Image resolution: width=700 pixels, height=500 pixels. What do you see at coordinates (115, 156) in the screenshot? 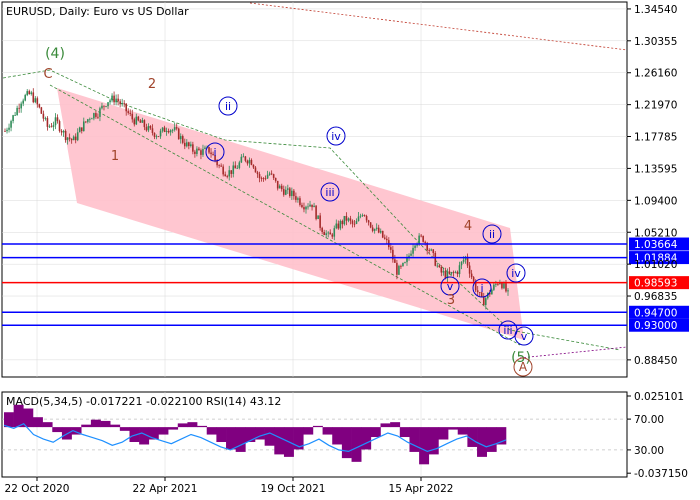
I see `wave-label: 1` at bounding box center [115, 156].